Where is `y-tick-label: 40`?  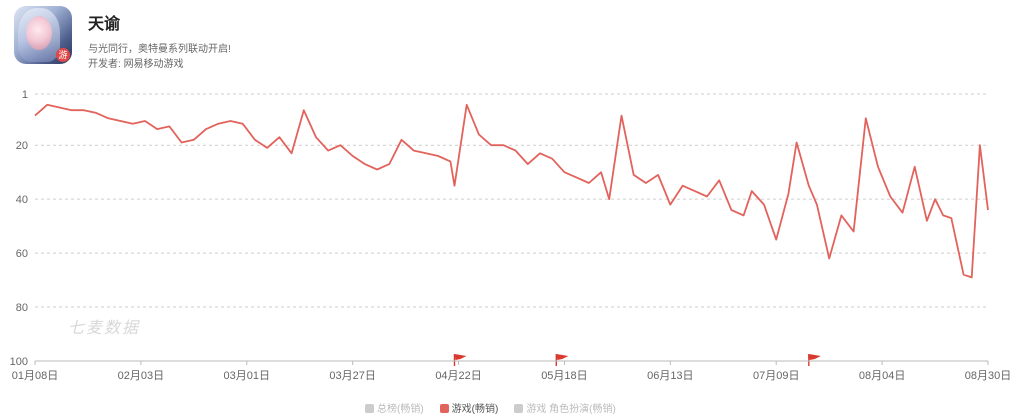
y-tick-label: 40 is located at coordinates (22, 200).